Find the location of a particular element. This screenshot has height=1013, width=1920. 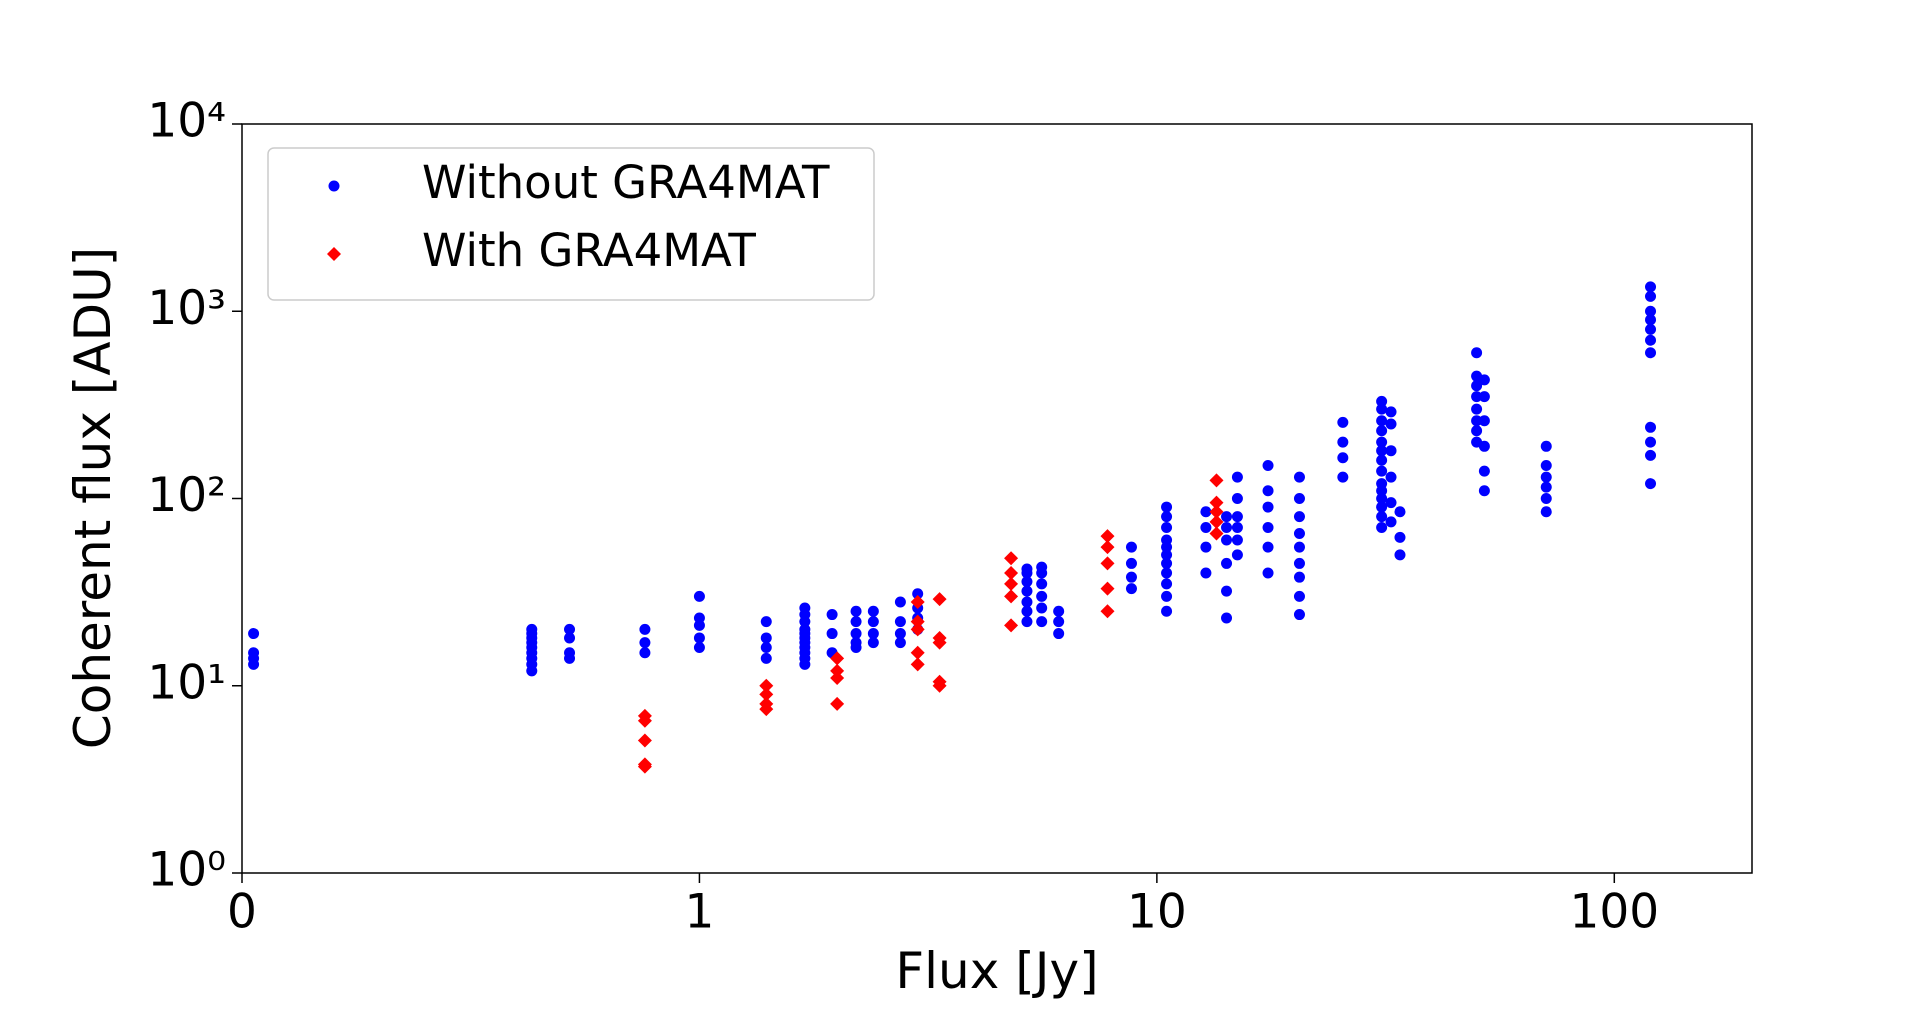

legend-marker is located at coordinates (334, 186).